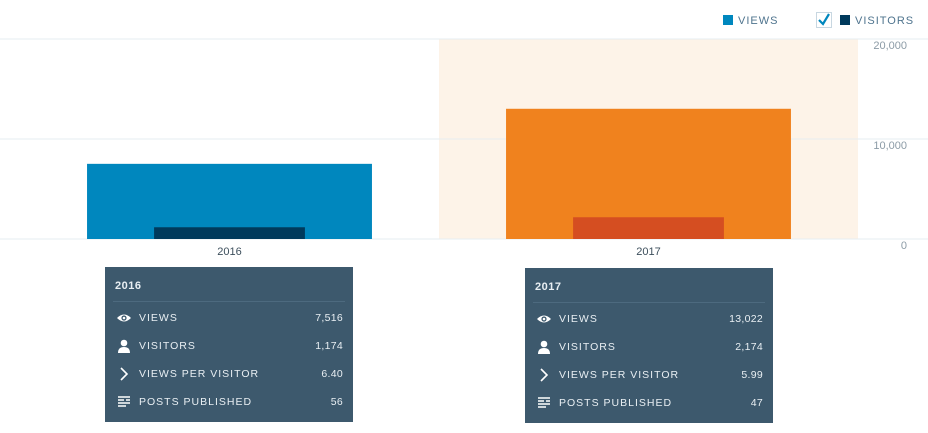  Describe the element at coordinates (648, 252) in the screenshot. I see `x-tick-label: 2017` at that location.